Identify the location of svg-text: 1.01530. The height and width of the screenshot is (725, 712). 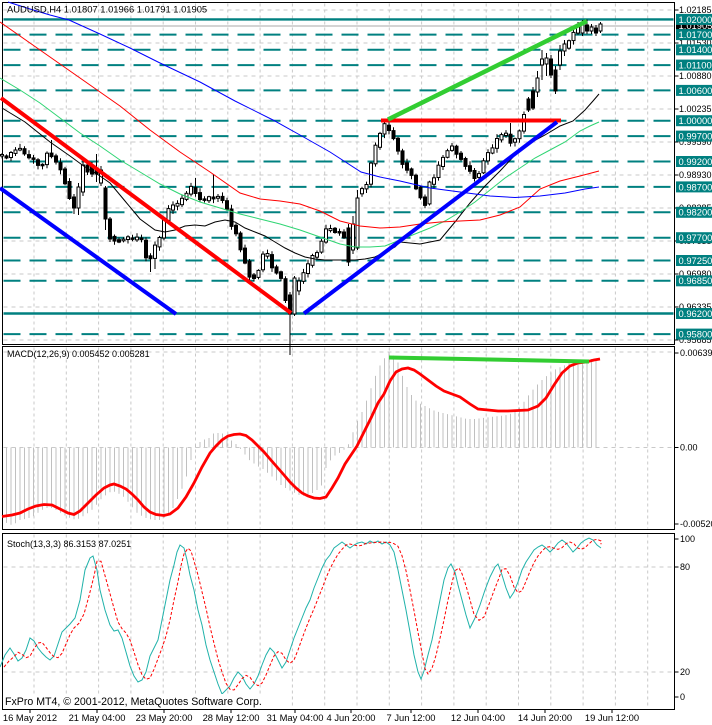
(695, 43).